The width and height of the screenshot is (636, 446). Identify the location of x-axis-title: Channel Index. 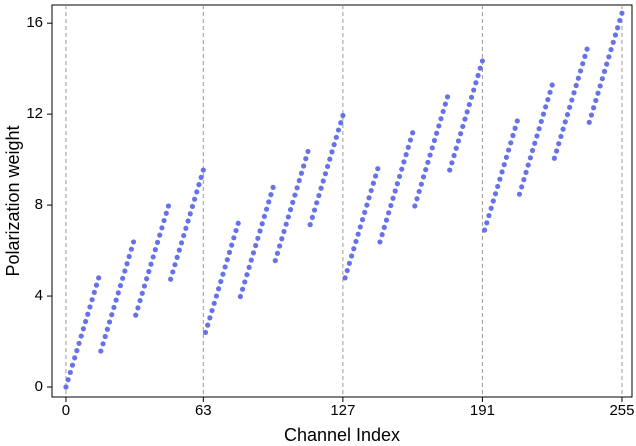
(342, 435).